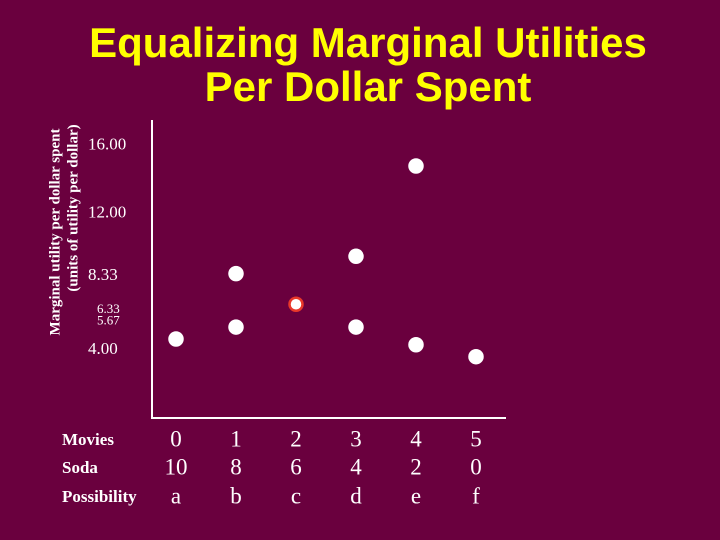 This screenshot has height=540, width=720. What do you see at coordinates (476, 438) in the screenshot?
I see `table-cell: 5` at bounding box center [476, 438].